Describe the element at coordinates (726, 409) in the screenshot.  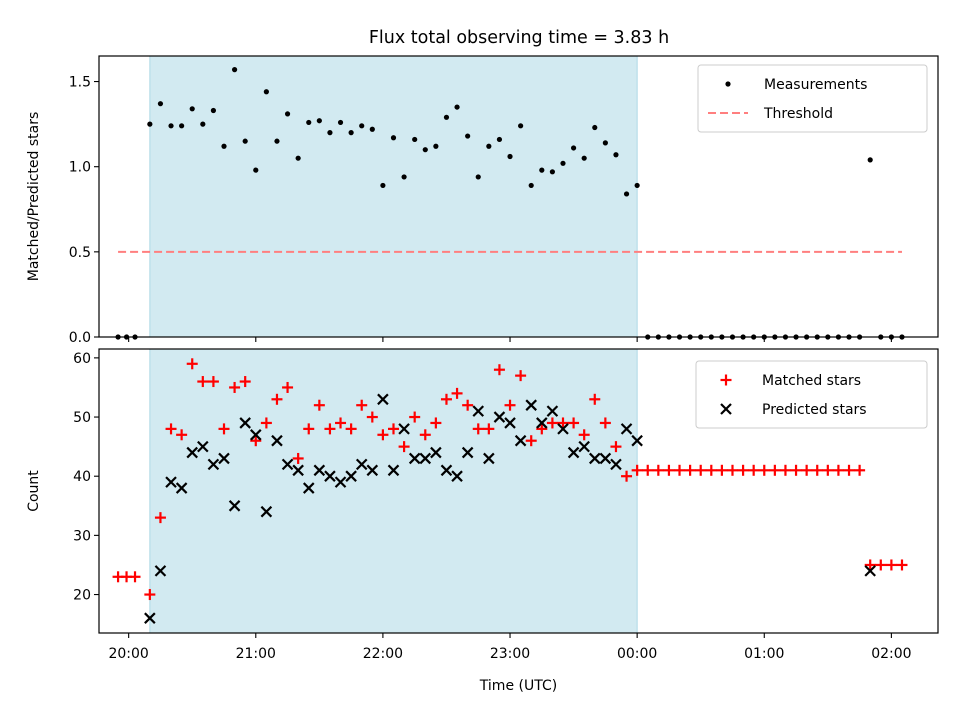
I see `legend-predicted-marker` at that location.